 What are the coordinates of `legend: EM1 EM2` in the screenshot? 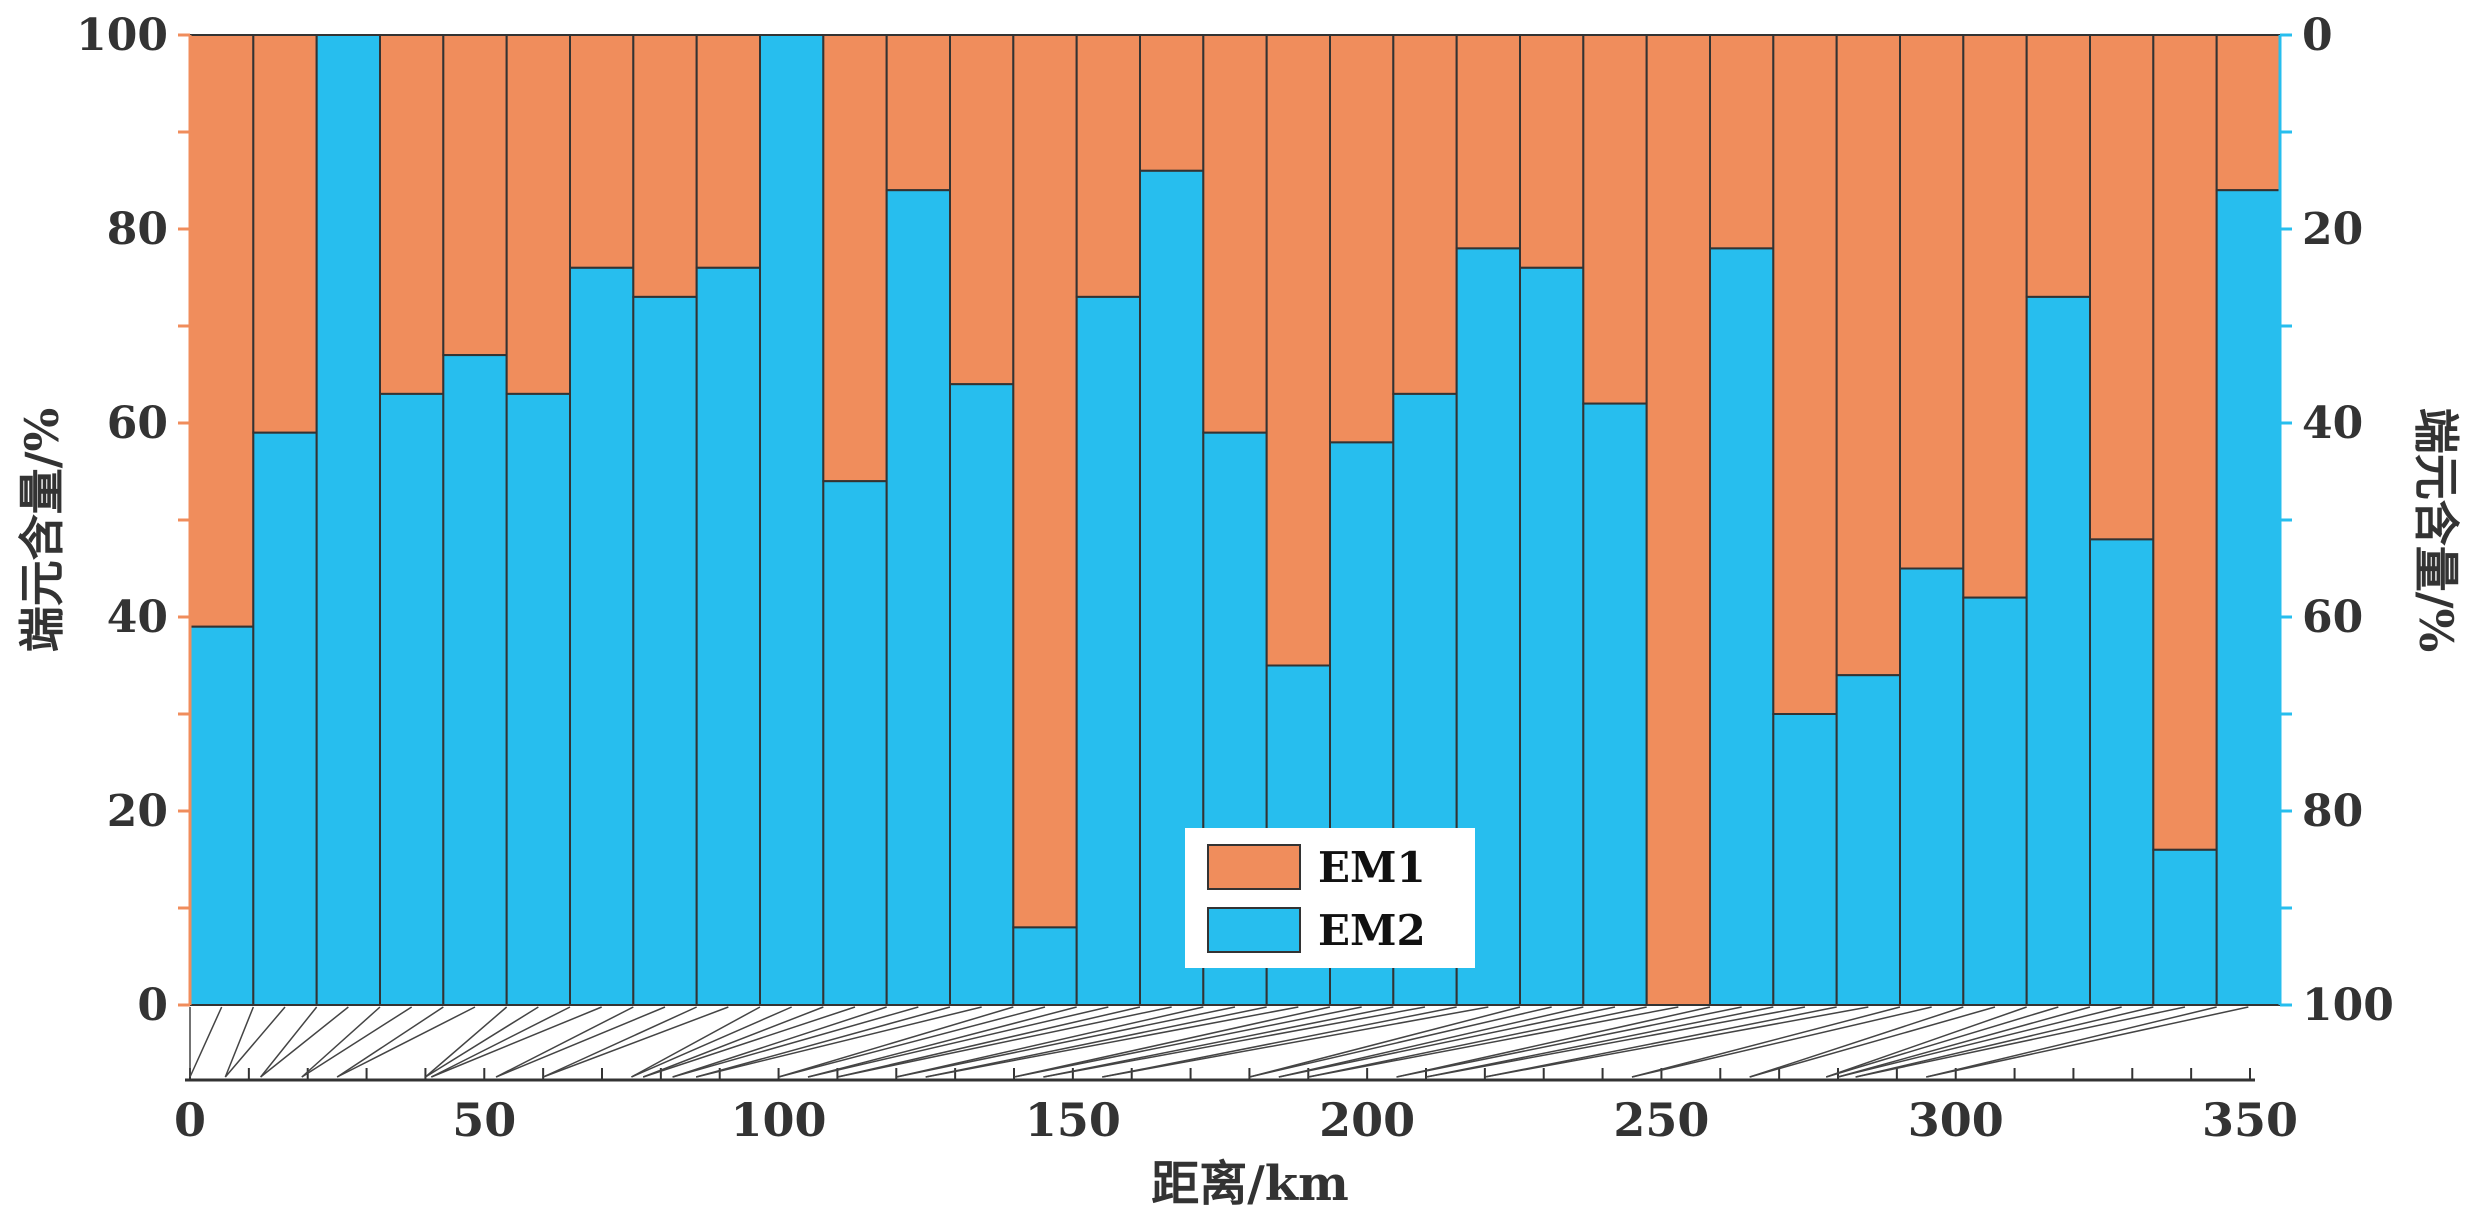 It's located at (1330, 898).